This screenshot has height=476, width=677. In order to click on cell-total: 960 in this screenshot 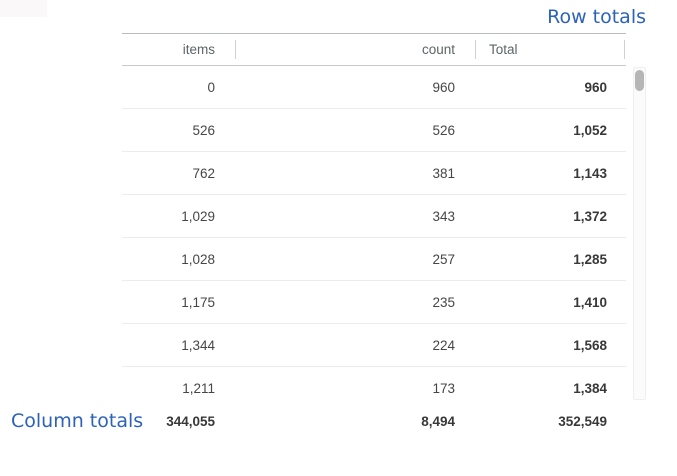, I will do `click(595, 87)`.